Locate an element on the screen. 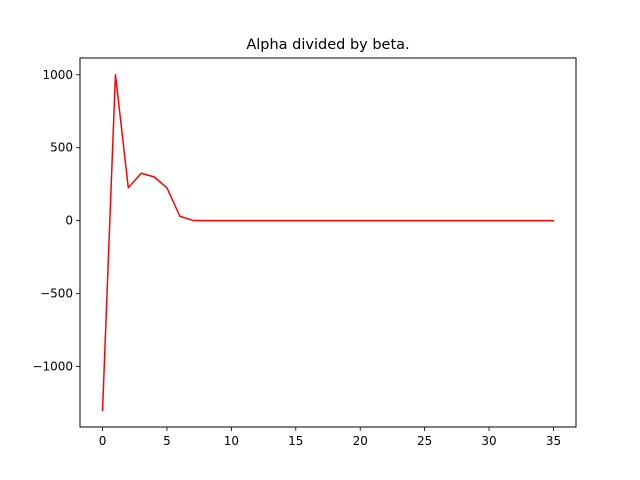 Image resolution: width=640 pixels, height=480 pixels. x-tick-label: 10 is located at coordinates (231, 441).